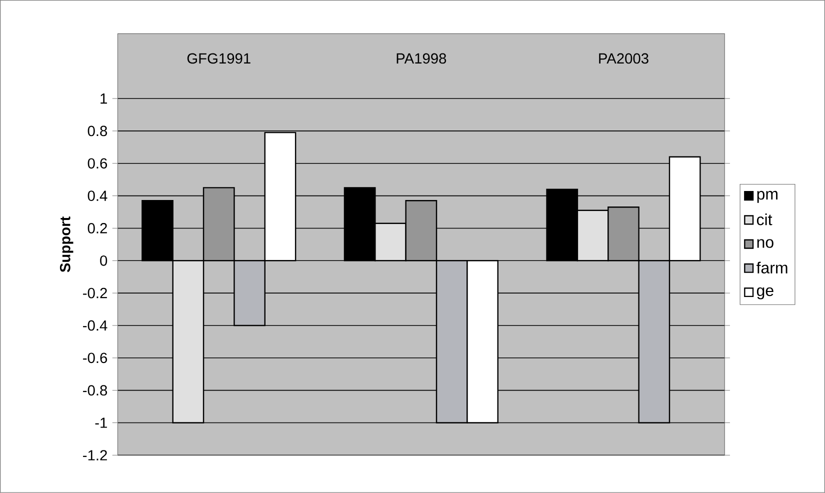 Image resolution: width=825 pixels, height=493 pixels. I want to click on y-tick-label: 1, so click(103, 99).